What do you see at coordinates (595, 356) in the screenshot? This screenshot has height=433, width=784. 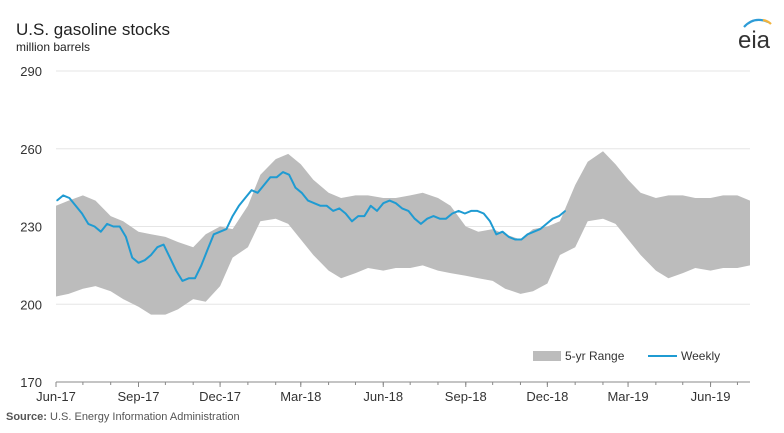 I see `legend-range-label: 5-yr Range` at bounding box center [595, 356].